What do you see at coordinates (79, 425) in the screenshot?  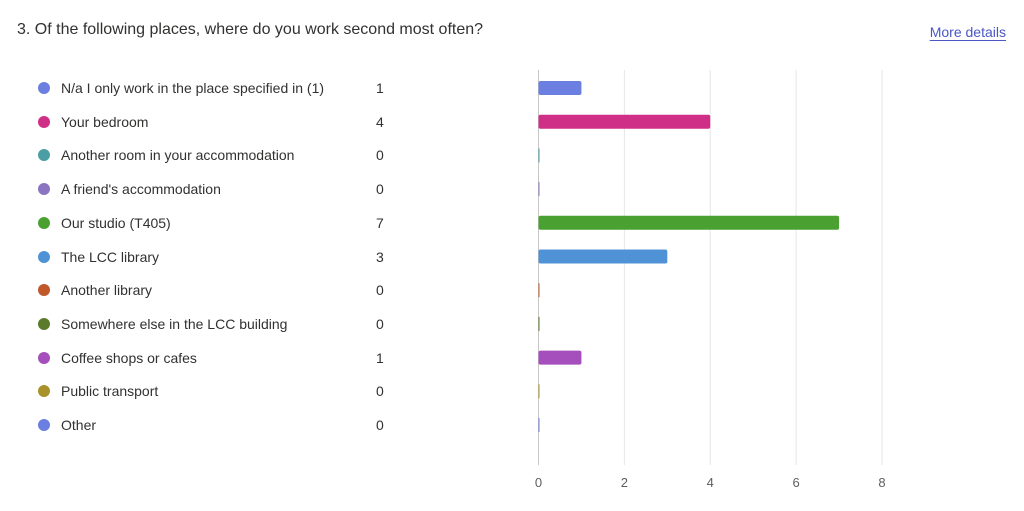 I see `legend-label: Other` at bounding box center [79, 425].